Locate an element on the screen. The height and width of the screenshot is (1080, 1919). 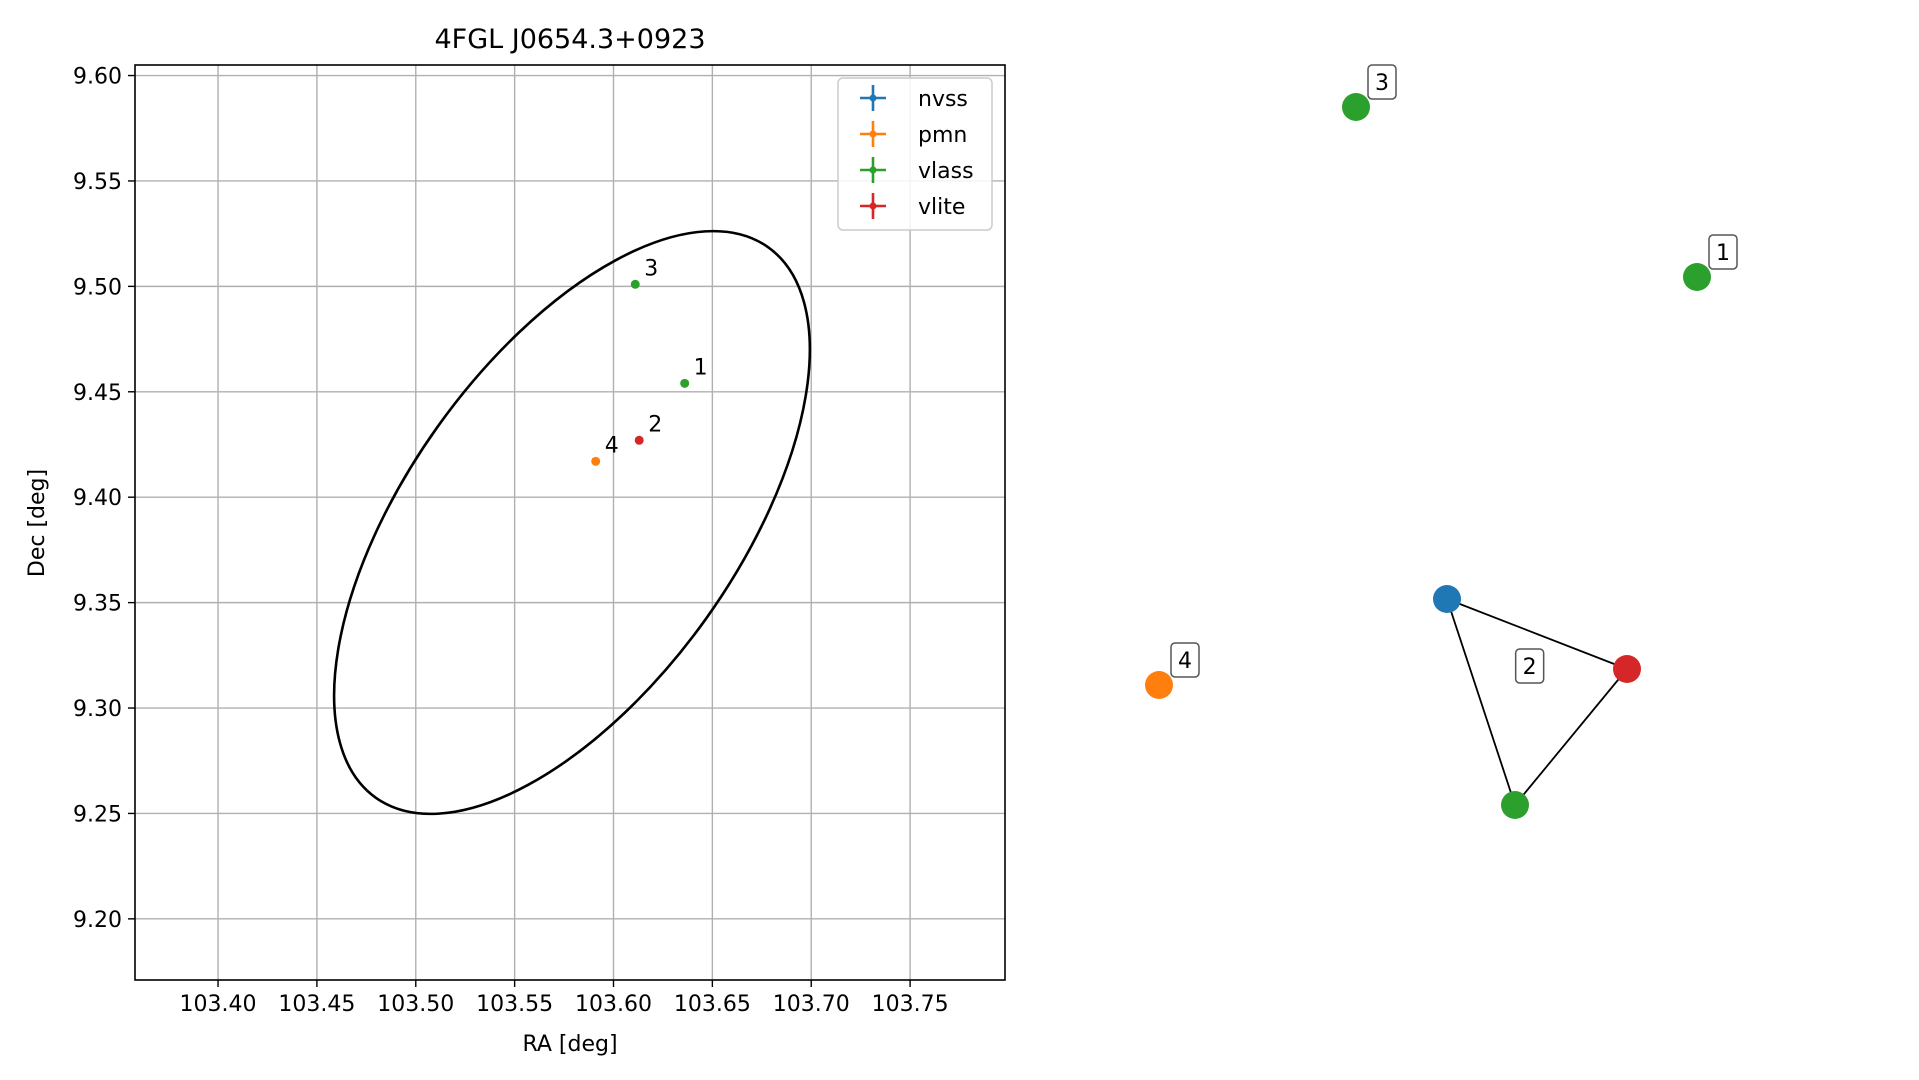
legend-label: vlite is located at coordinates (941, 207).